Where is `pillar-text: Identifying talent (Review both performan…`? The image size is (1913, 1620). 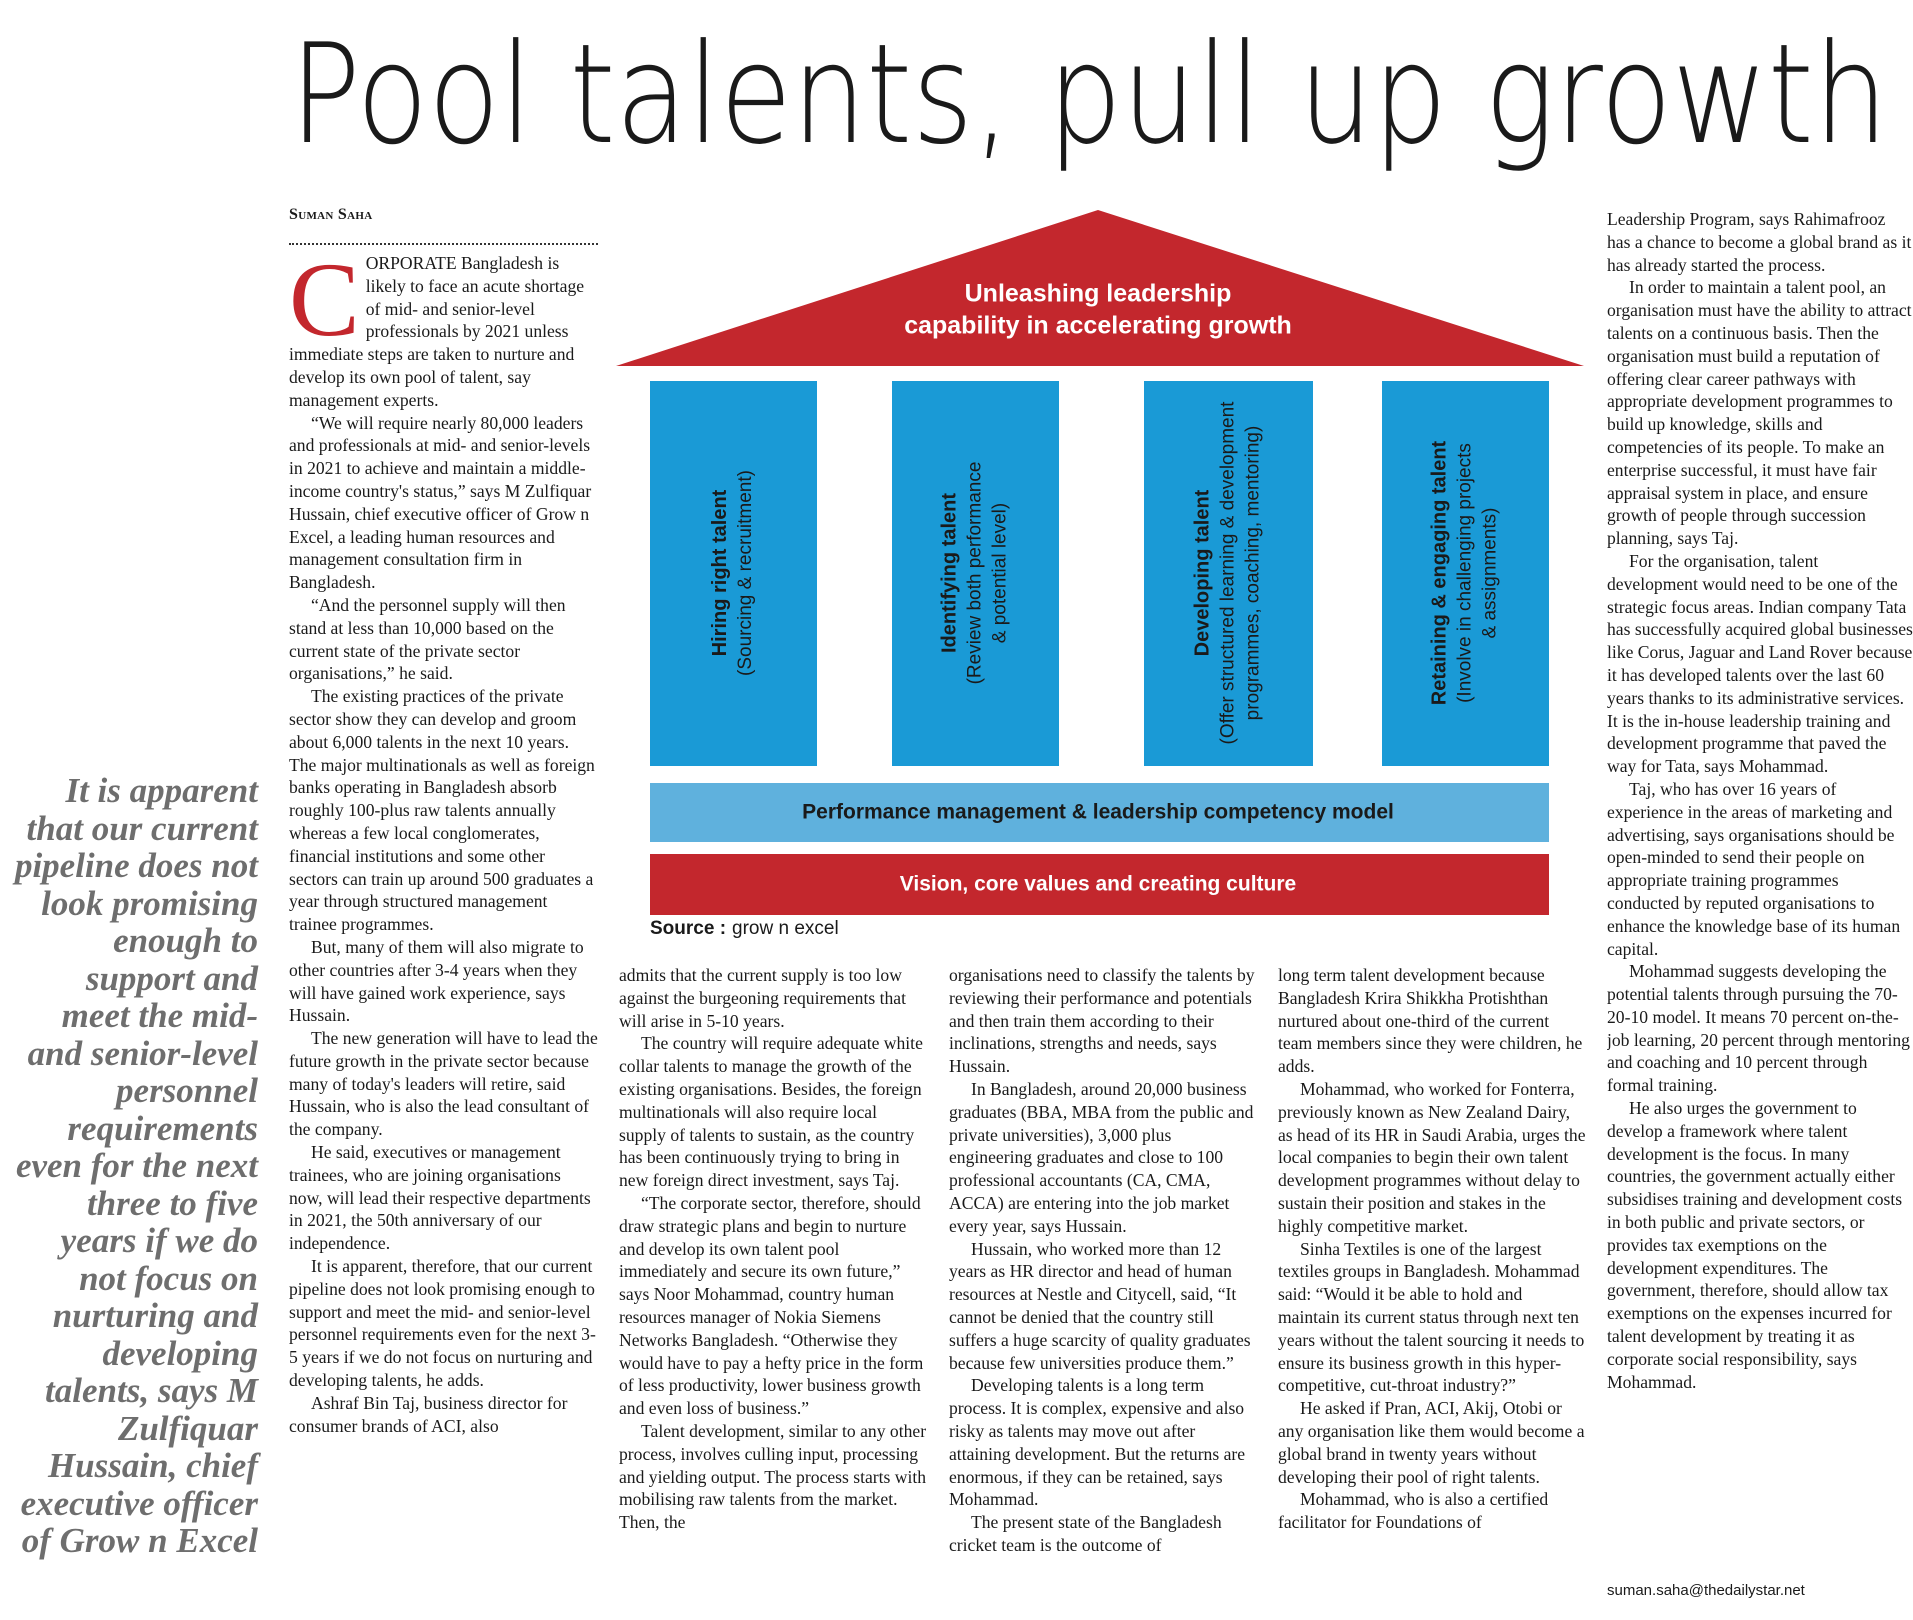 pillar-text: Identifying talent (Review both performan… is located at coordinates (975, 573).